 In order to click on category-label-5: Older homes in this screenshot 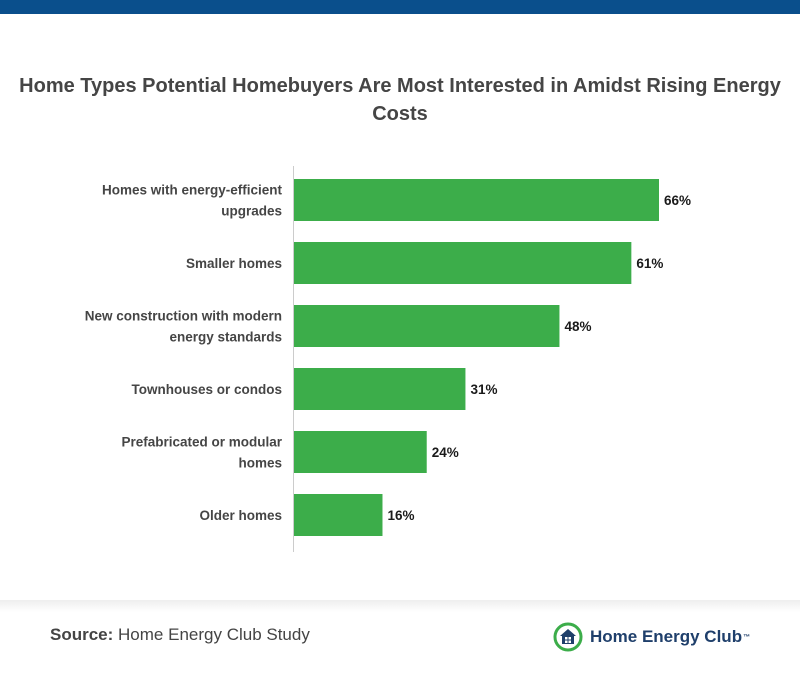, I will do `click(240, 515)`.